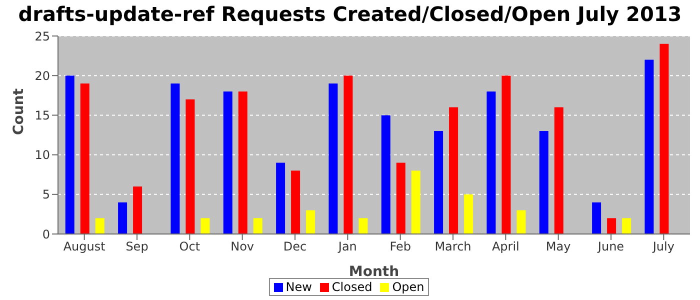 This screenshot has width=700, height=300. Describe the element at coordinates (374, 272) in the screenshot. I see `x-axis-title: Month` at that location.